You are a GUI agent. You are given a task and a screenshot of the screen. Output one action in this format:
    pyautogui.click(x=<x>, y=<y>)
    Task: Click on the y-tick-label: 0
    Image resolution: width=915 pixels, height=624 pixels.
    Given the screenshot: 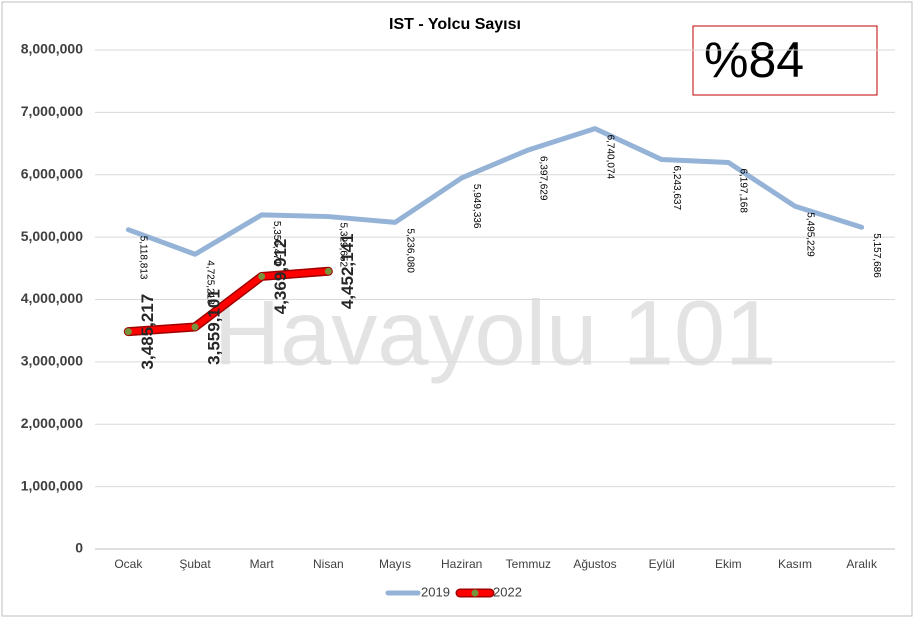 What is the action you would take?
    pyautogui.click(x=79, y=548)
    